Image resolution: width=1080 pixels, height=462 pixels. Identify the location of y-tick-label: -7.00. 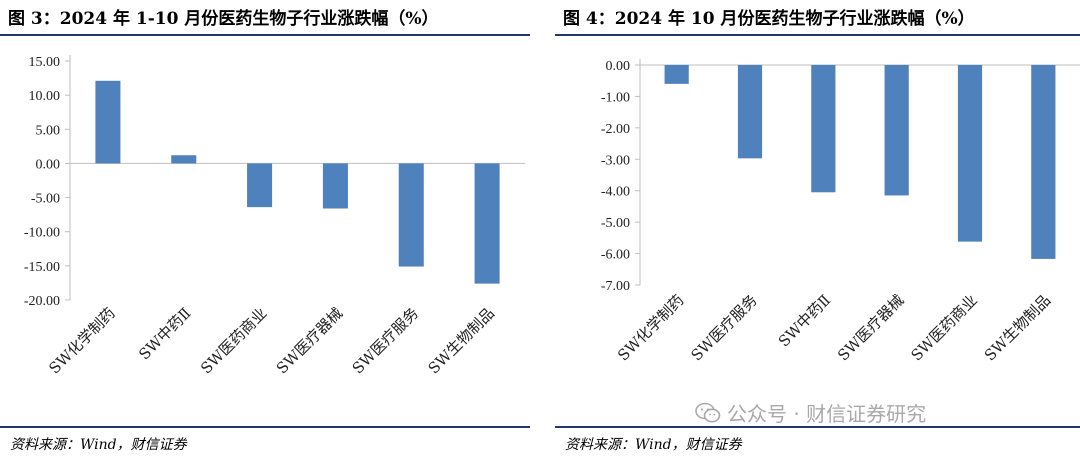
(615, 286).